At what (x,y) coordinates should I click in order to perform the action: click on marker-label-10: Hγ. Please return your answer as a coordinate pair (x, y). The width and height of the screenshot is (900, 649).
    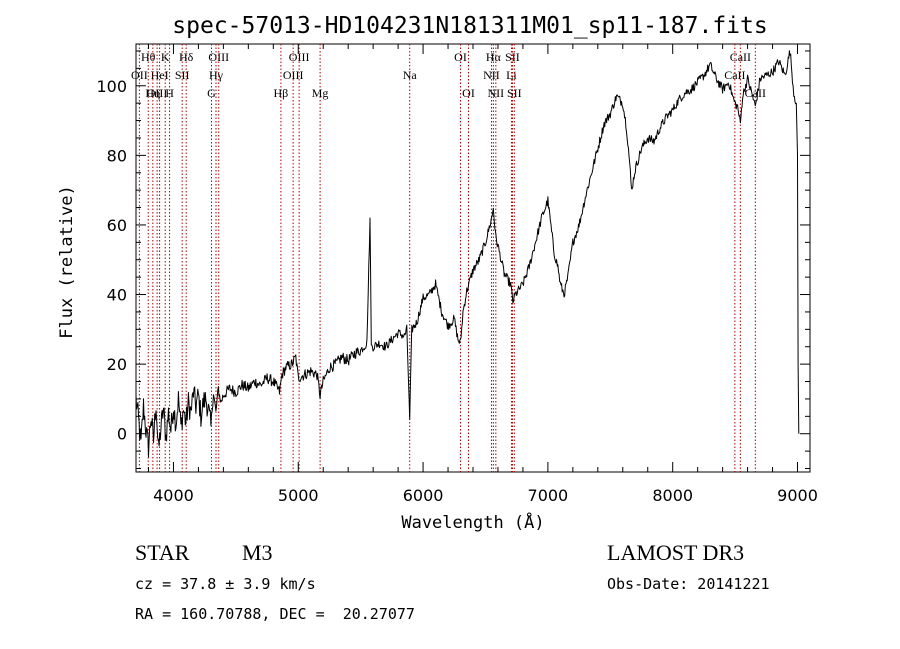
    Looking at the image, I should click on (216, 75).